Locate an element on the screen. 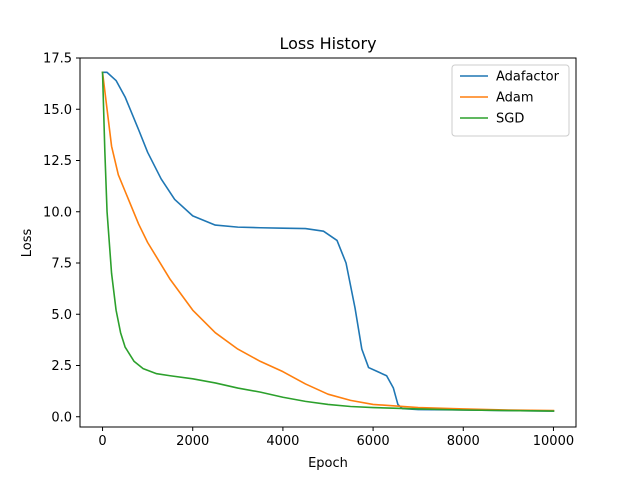 The width and height of the screenshot is (640, 480). y-tick-label: 12.5 is located at coordinates (57, 161).